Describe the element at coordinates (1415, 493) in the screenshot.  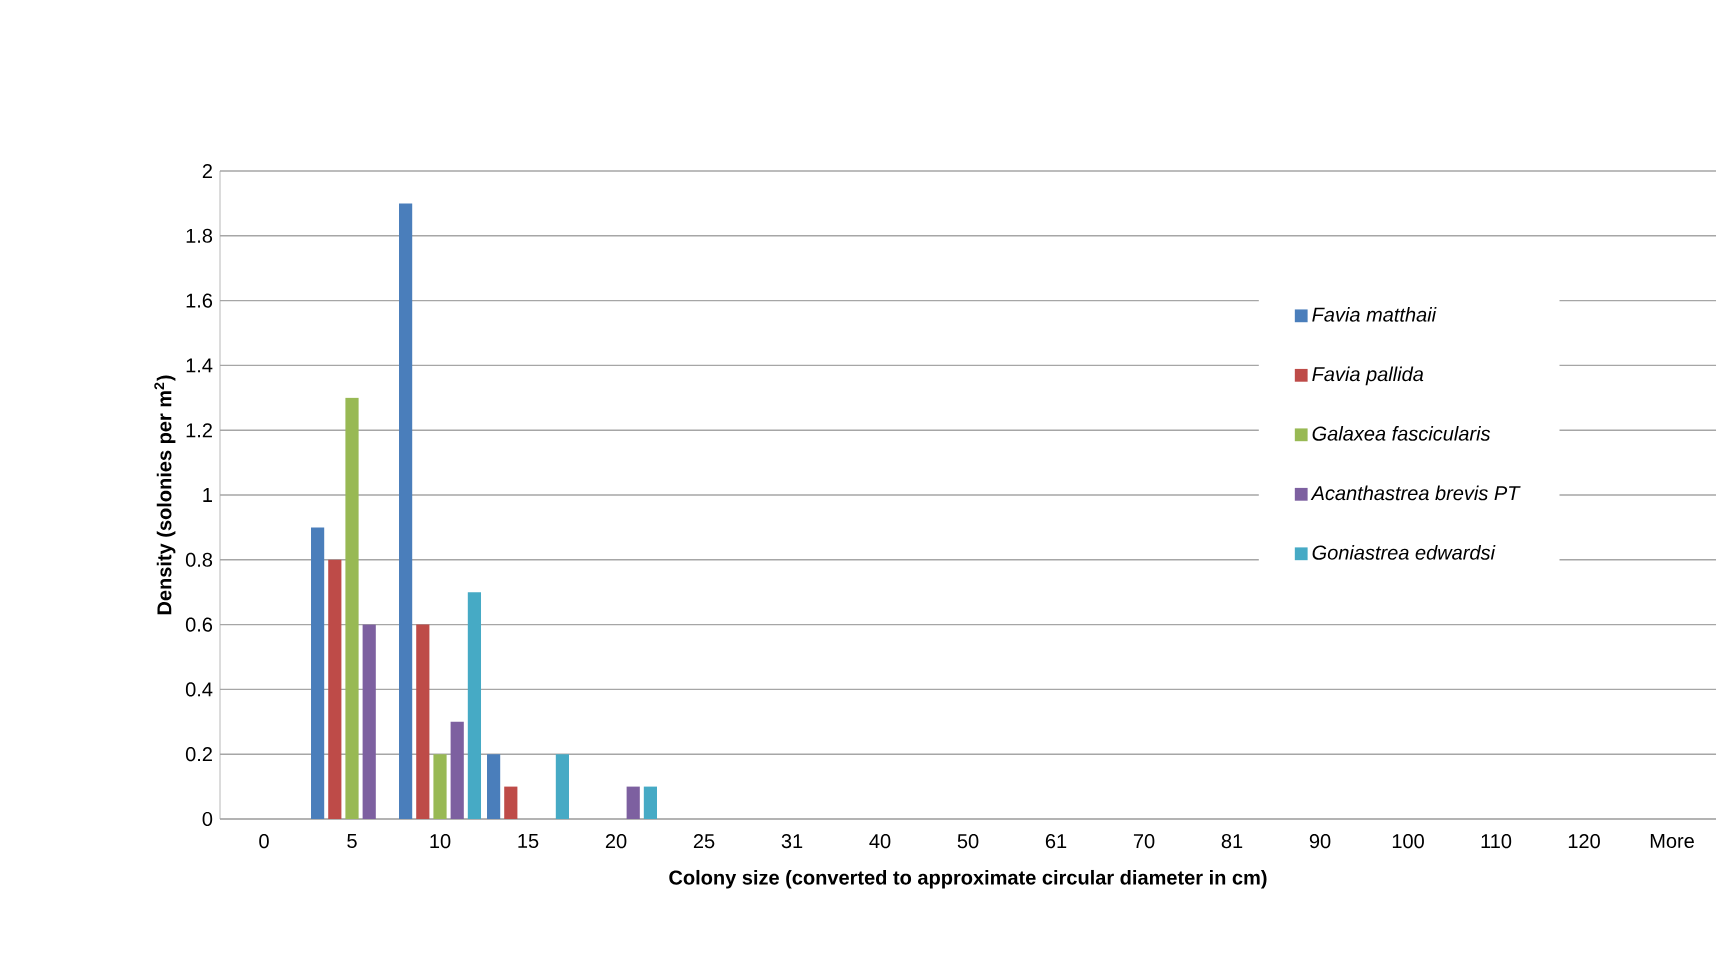
I see `legend-label: Acanthastrea brevis PT` at that location.